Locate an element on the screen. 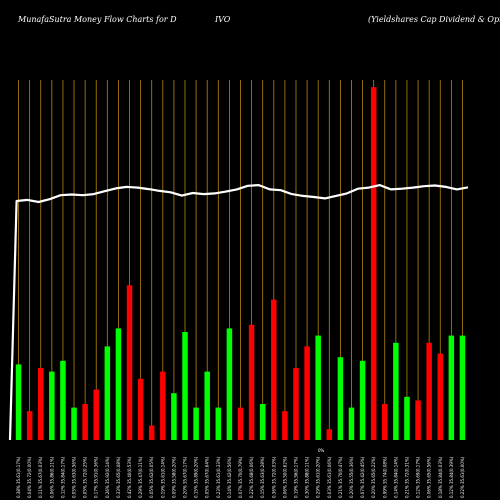  x-tick-label: 0.06% 35.86(0.11%) is located at coordinates (51, 477).